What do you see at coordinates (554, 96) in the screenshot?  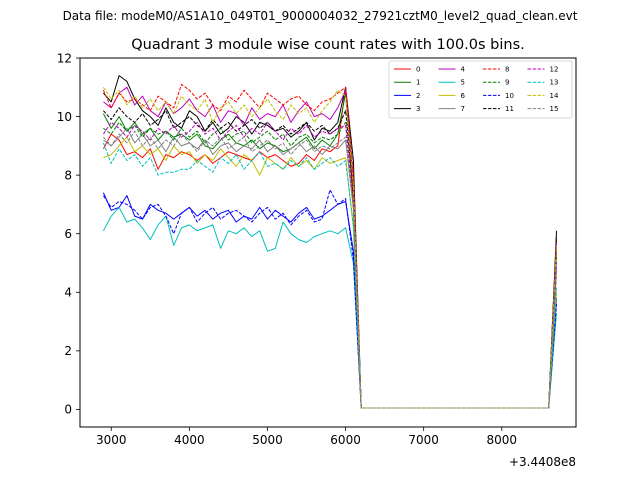 I see `legend-label-module-14: 14` at bounding box center [554, 96].